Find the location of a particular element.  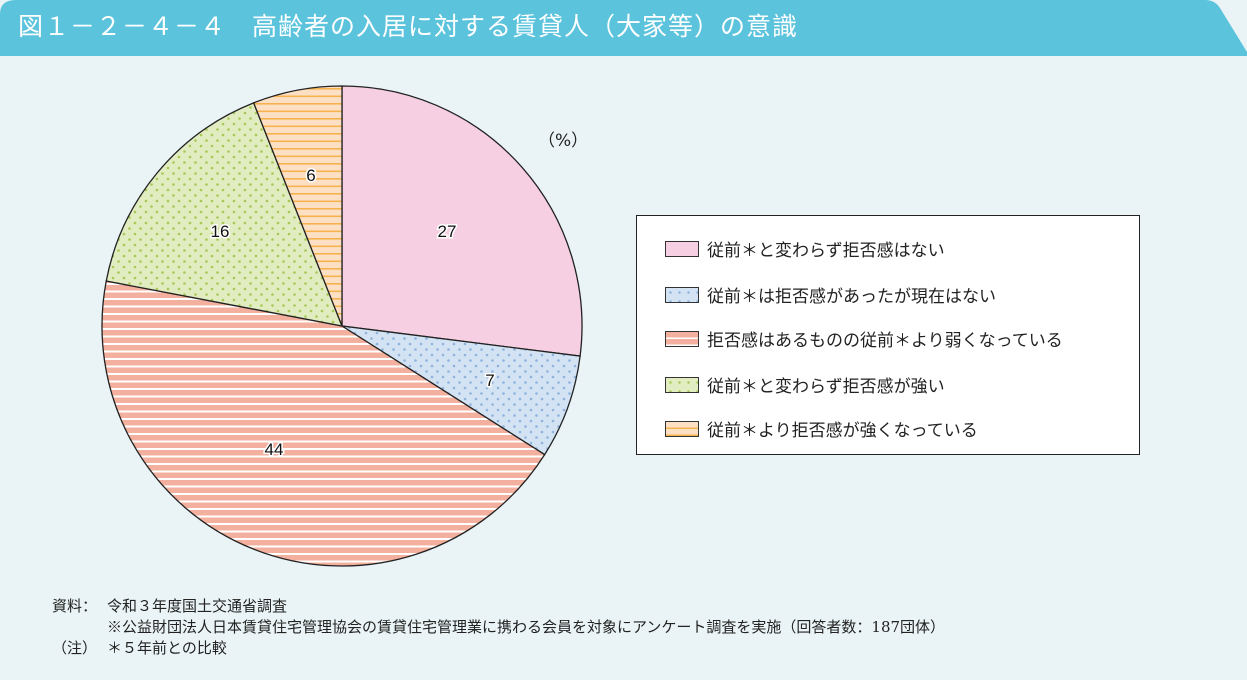

slice-refusal-gone is located at coordinates (461, 390).